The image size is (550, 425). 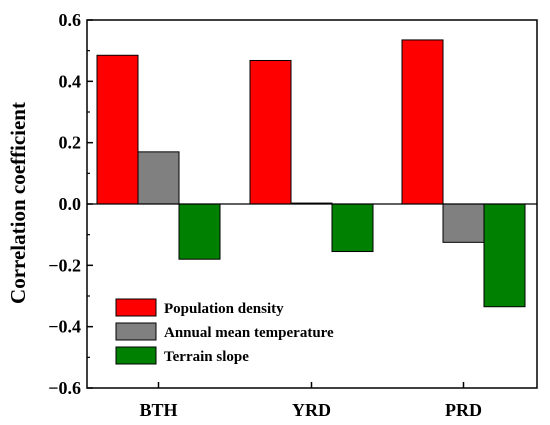 I want to click on x-tick-label-yrd: YRD, so click(x=311, y=410).